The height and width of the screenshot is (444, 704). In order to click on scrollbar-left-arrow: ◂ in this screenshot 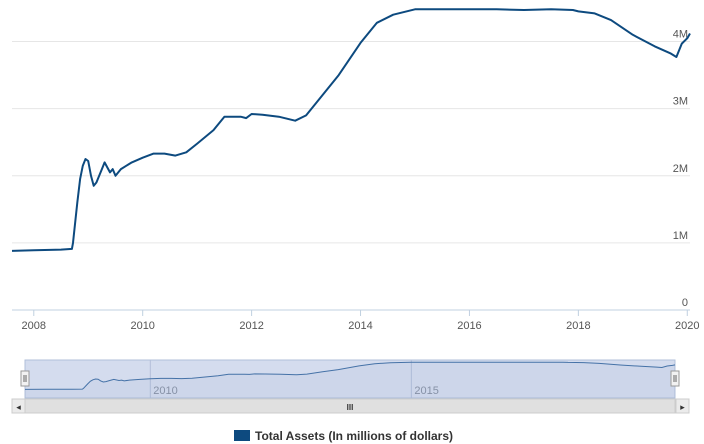, I will do `click(18, 406)`.